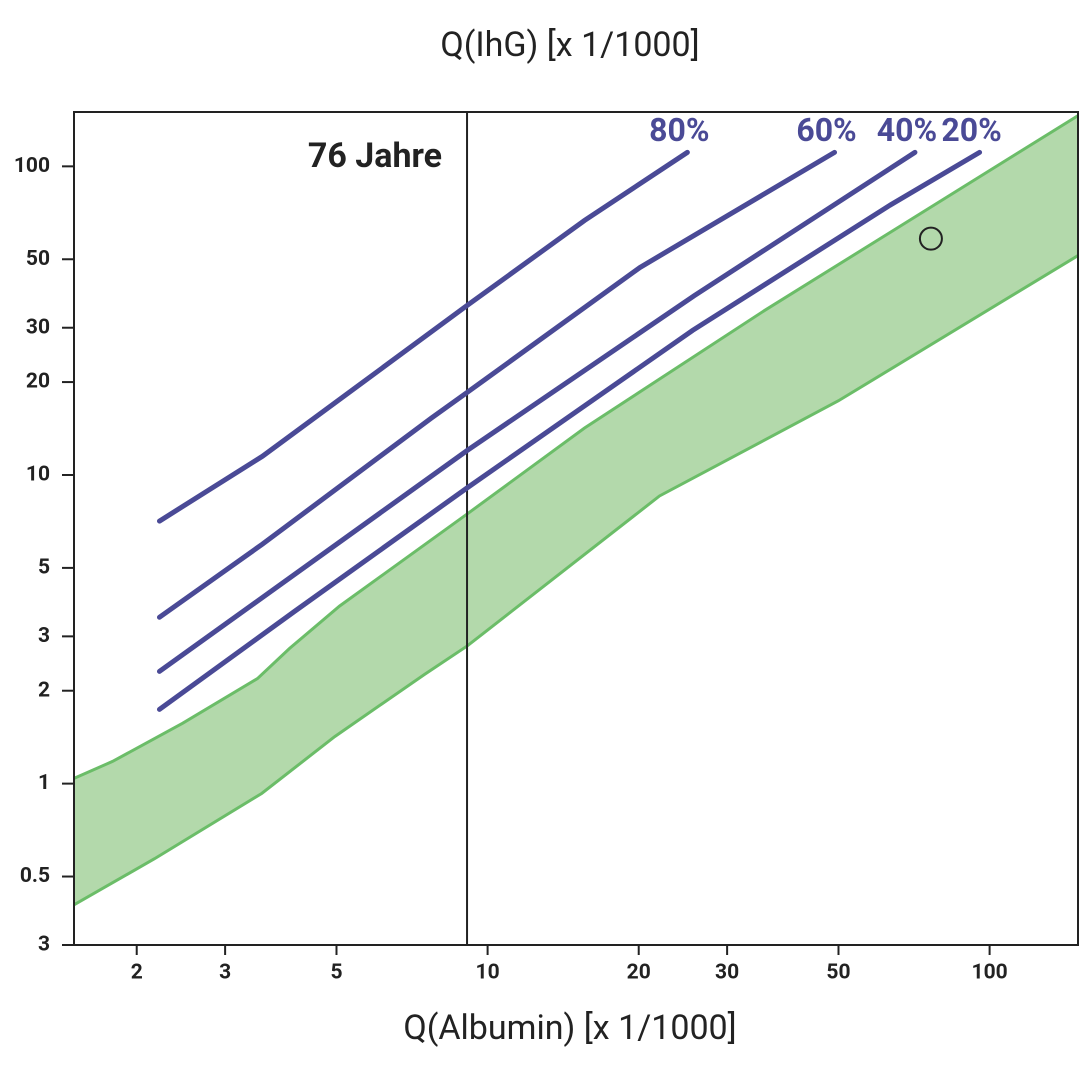 Image resolution: width=1080 pixels, height=1084 pixels. I want to click on x-tick-label: 20, so click(639, 973).